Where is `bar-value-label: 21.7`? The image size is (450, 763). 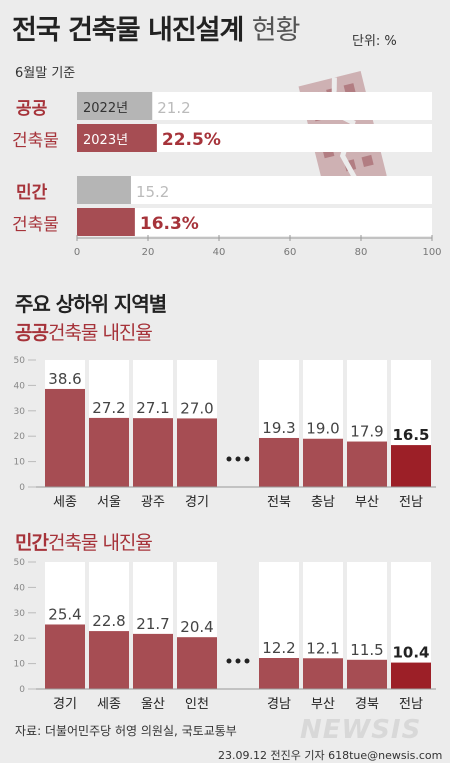 bar-value-label: 21.7 is located at coordinates (152, 624).